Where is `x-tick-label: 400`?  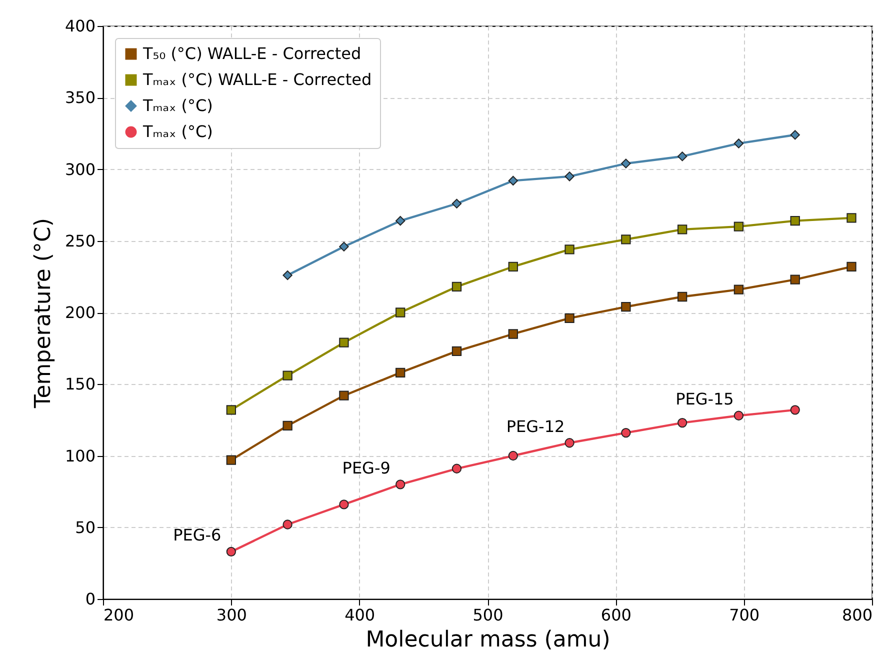 x-tick-label: 400 is located at coordinates (360, 615).